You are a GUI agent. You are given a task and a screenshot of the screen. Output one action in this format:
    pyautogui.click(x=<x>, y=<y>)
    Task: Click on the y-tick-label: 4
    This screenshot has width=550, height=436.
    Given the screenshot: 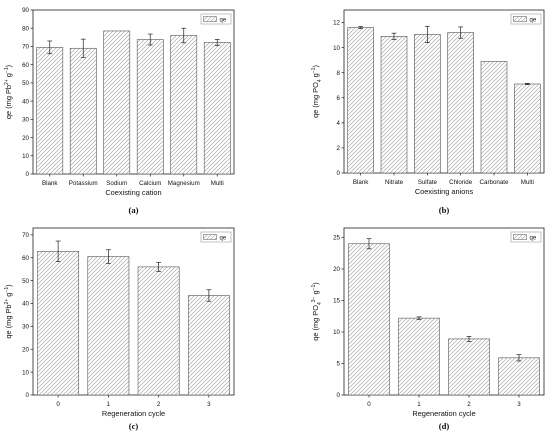 What is the action you would take?
    pyautogui.click(x=339, y=123)
    